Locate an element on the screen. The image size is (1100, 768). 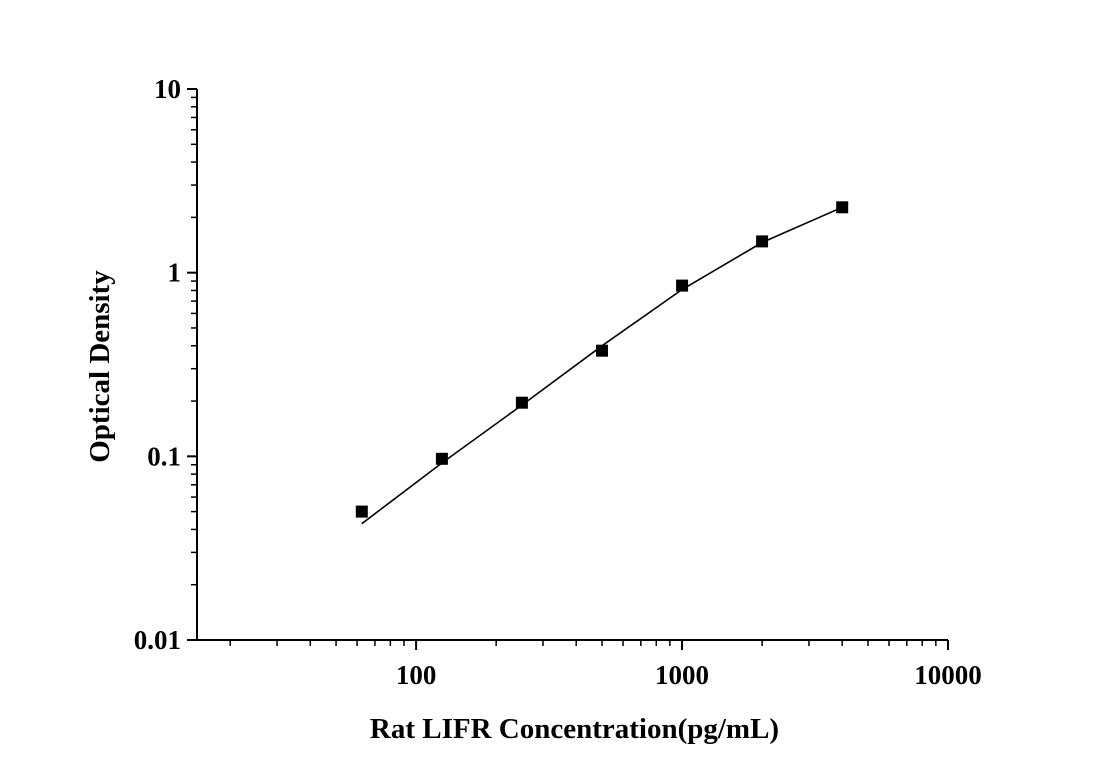
x-tick-label: 1000 is located at coordinates (682, 675).